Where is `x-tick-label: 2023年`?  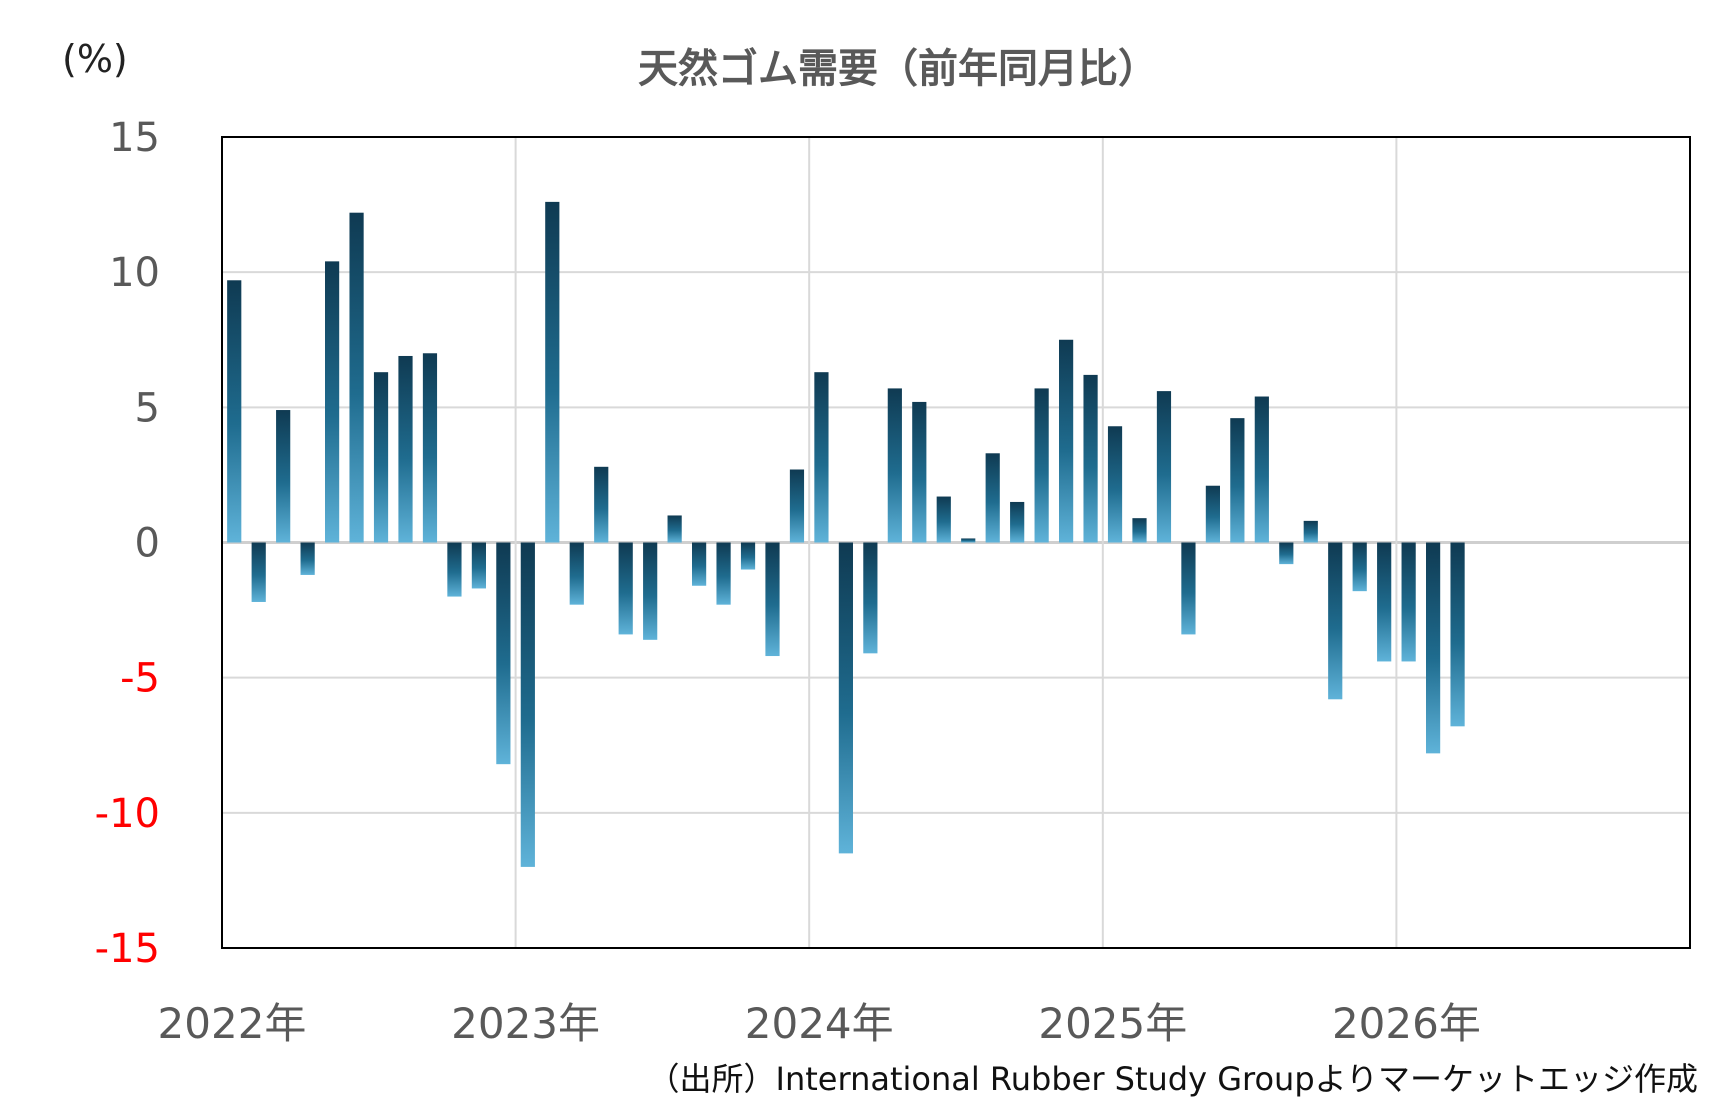 x-tick-label: 2023年 is located at coordinates (525, 1023).